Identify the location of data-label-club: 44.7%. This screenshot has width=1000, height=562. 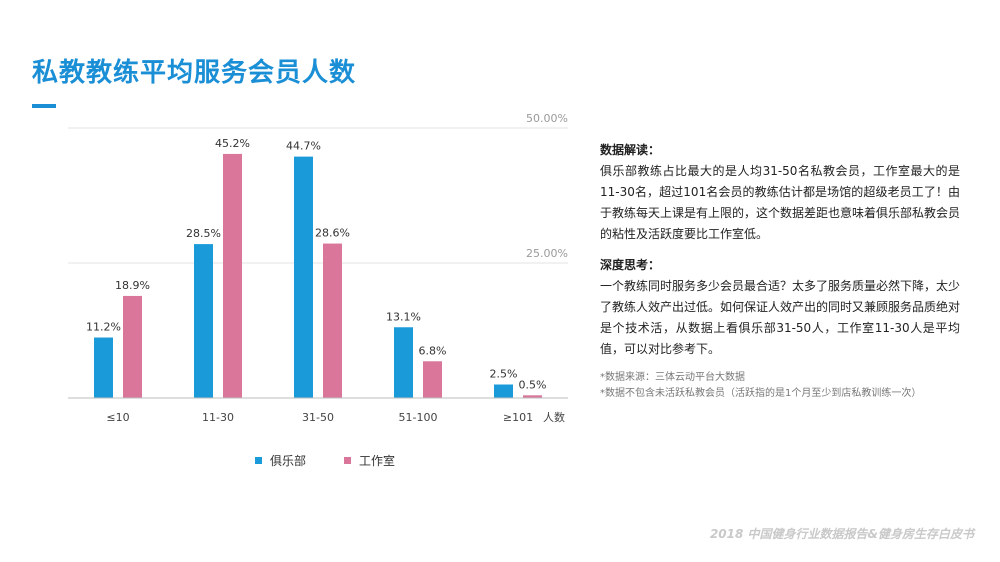
(303, 146).